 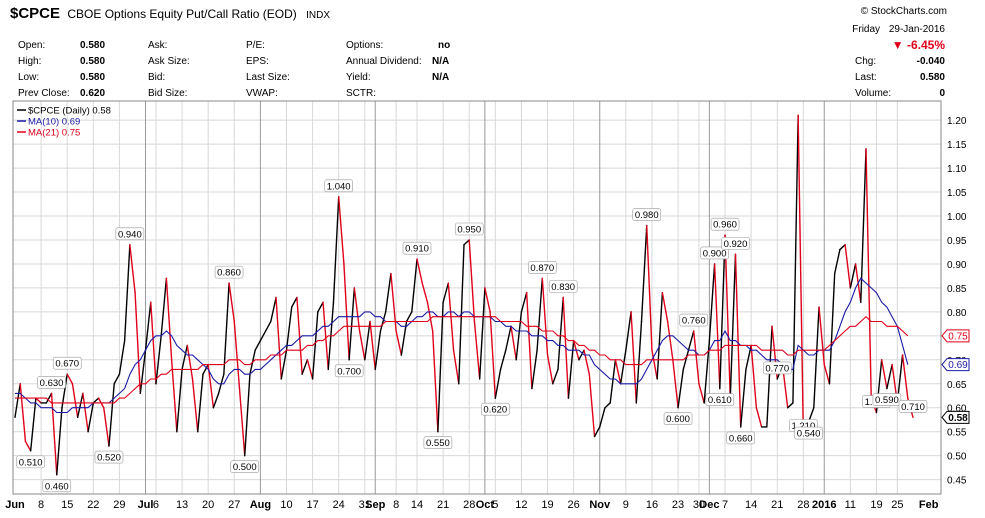 What do you see at coordinates (709, 505) in the screenshot?
I see `x-tick-label-30: Dec` at bounding box center [709, 505].